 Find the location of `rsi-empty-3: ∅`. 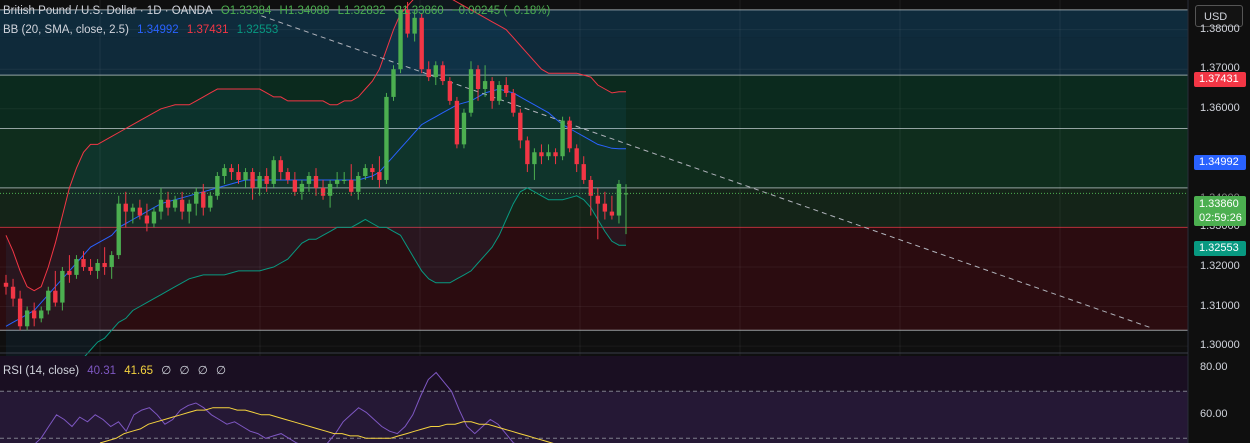

rsi-empty-3: ∅ is located at coordinates (202, 371).